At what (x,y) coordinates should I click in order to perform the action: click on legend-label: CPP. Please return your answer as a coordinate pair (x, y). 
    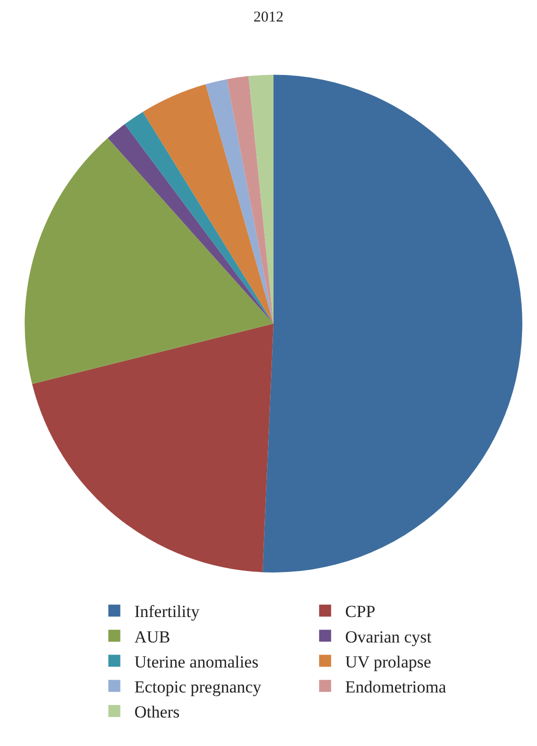
    Looking at the image, I should click on (360, 612).